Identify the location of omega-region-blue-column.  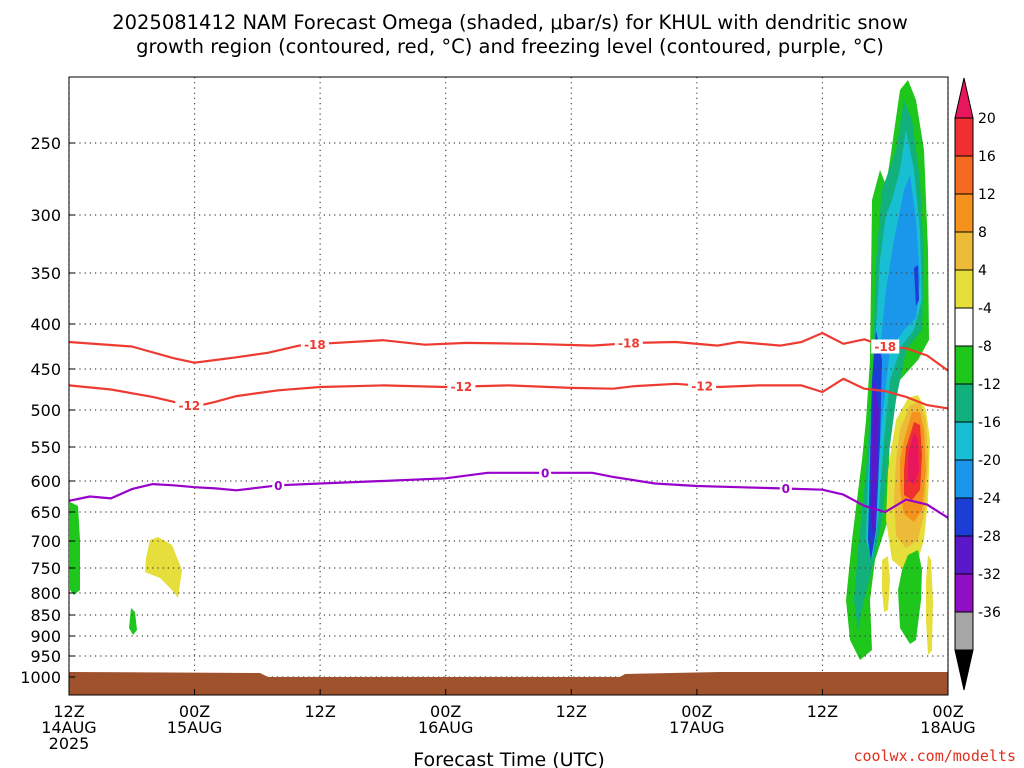
(895, 347).